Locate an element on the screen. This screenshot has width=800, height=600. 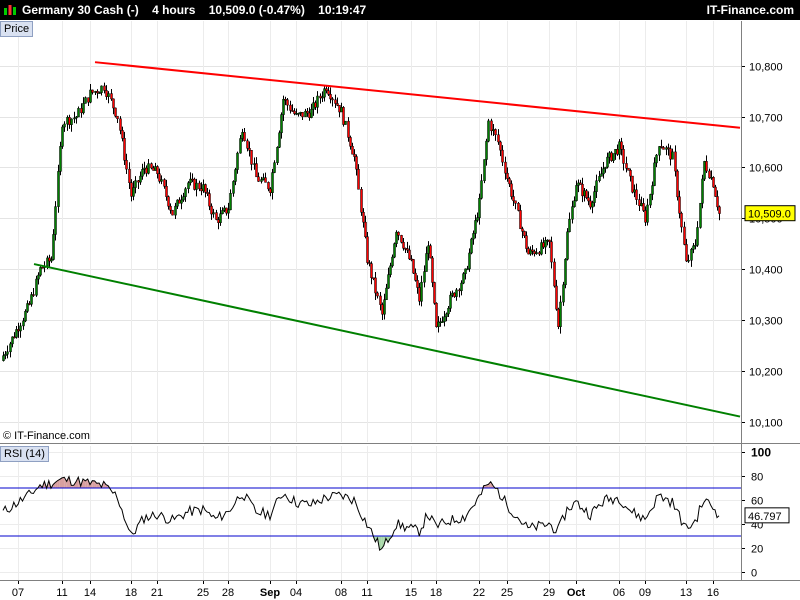
brand-name: IT-Finance.com is located at coordinates (750, 10).